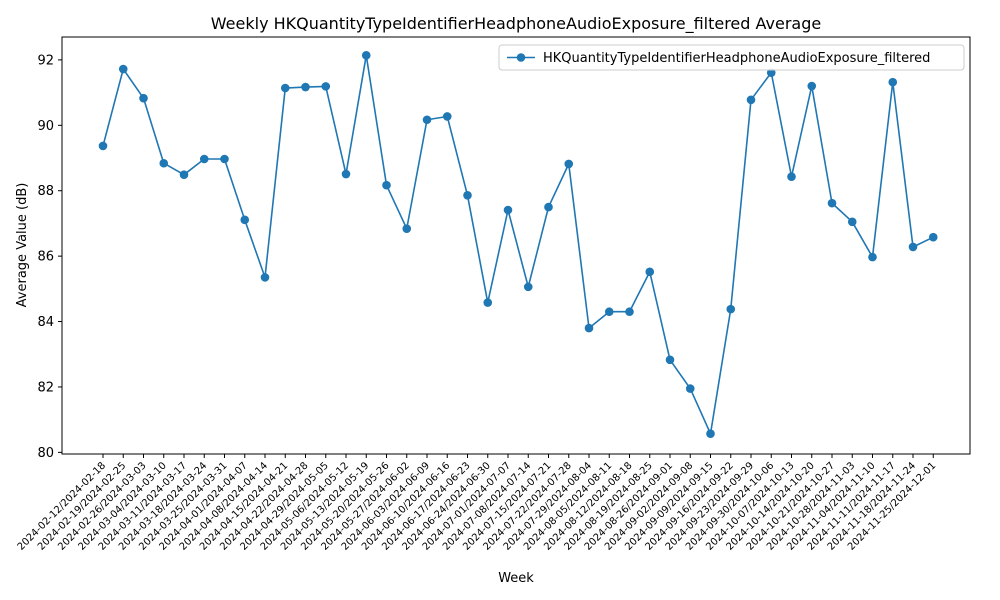 Image resolution: width=1000 pixels, height=600 pixels. What do you see at coordinates (45, 322) in the screenshot?
I see `y-tick-label: 84` at bounding box center [45, 322].